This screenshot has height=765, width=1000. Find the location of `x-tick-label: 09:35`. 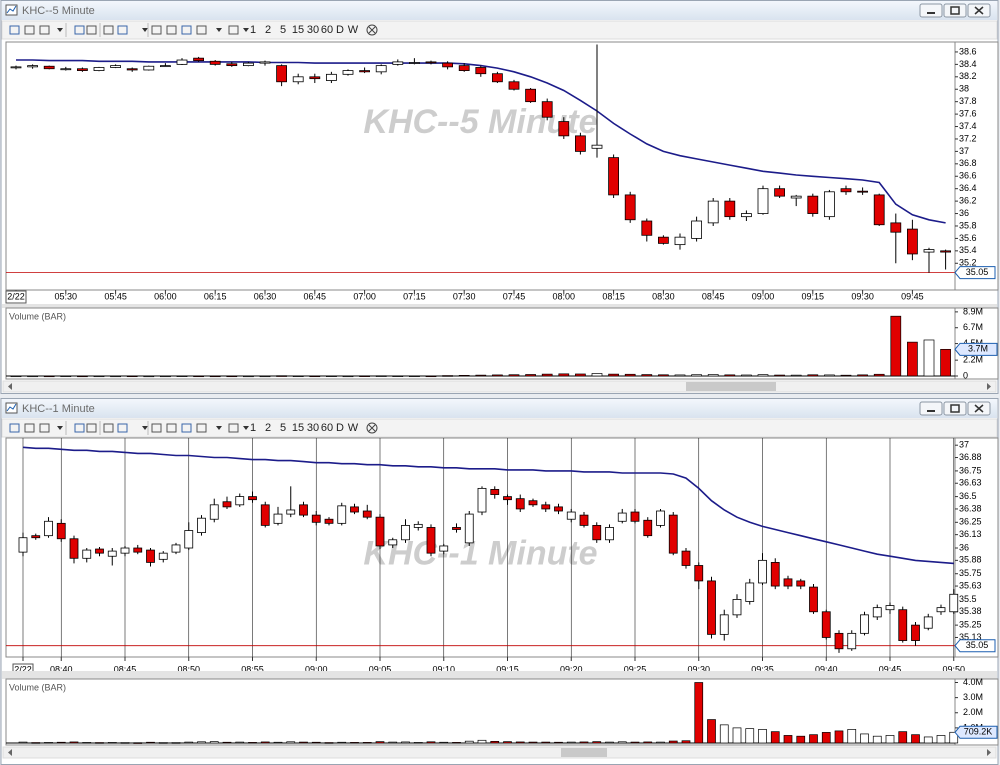

x-tick-label: 09:35 is located at coordinates (762, 669).